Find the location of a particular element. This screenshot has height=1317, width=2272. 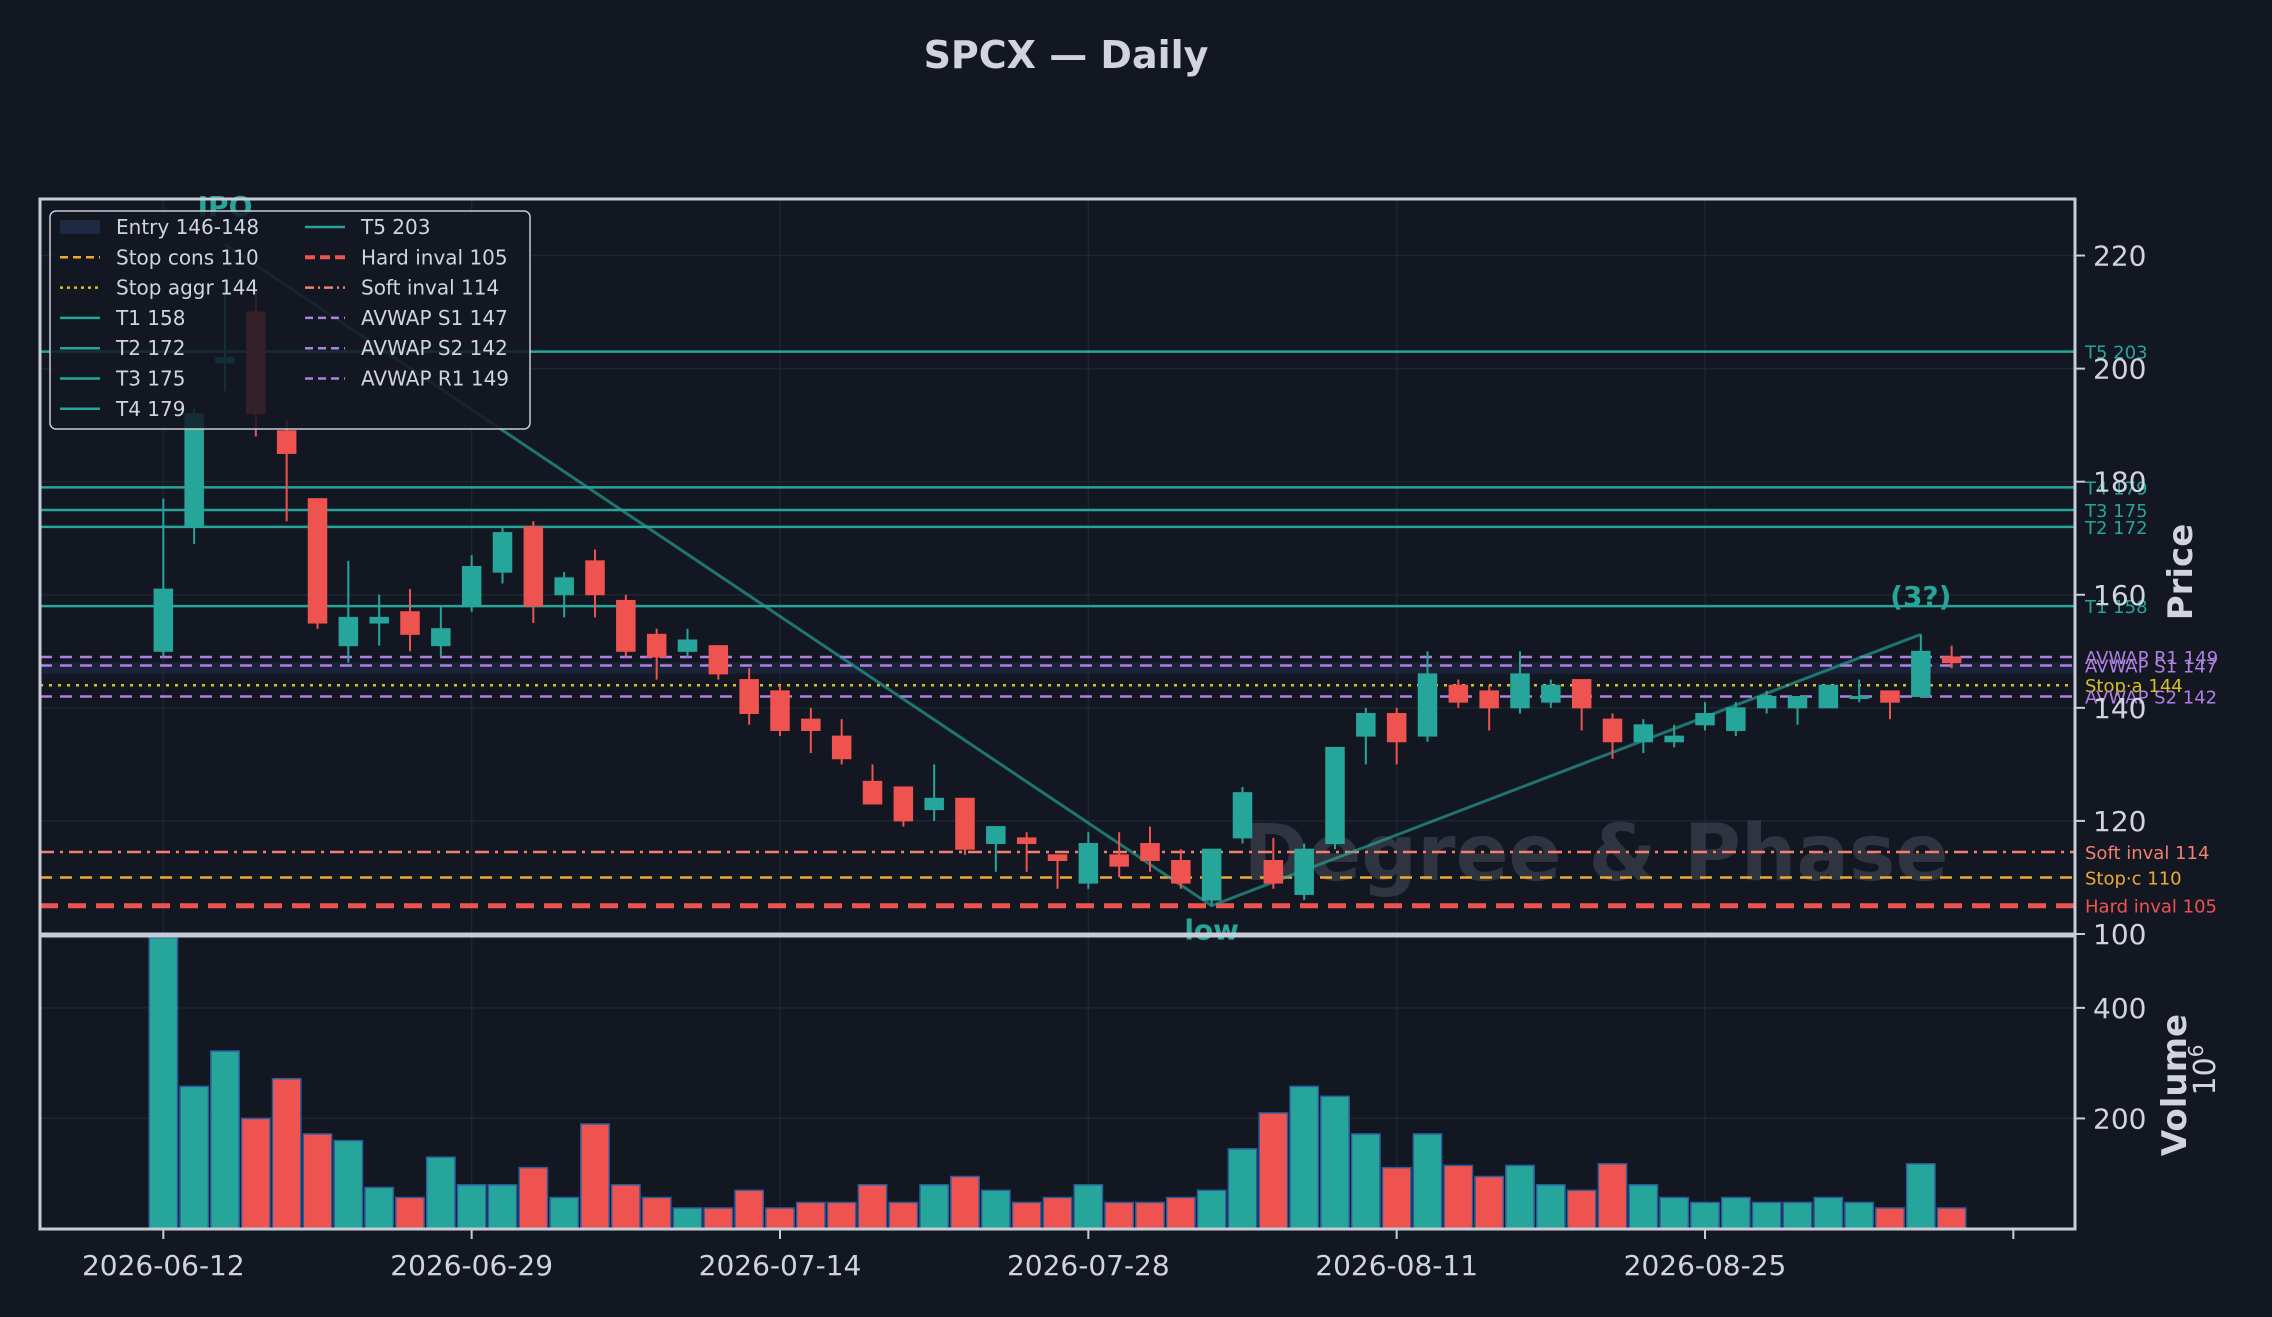

legend-entry: T5 203 is located at coordinates (395, 227).